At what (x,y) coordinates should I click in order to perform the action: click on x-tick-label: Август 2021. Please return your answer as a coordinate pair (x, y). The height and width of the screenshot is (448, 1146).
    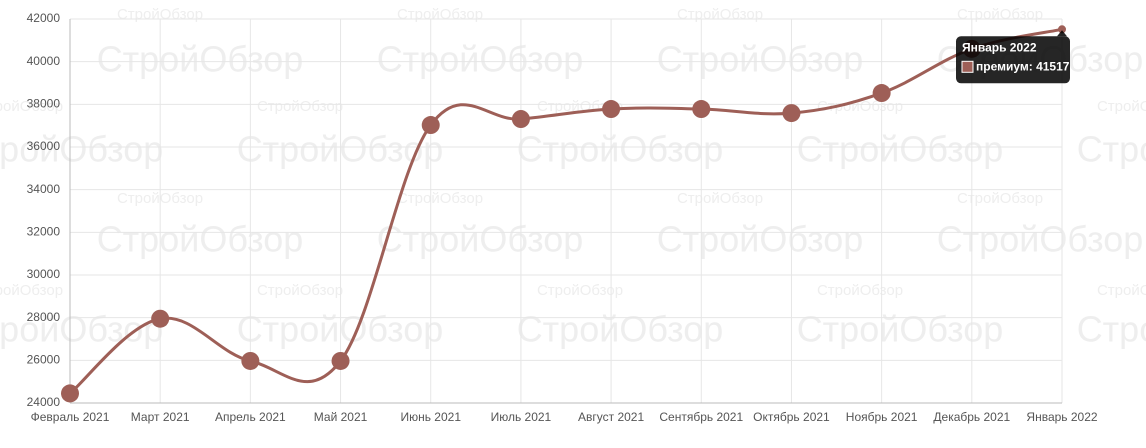
    Looking at the image, I should click on (611, 417).